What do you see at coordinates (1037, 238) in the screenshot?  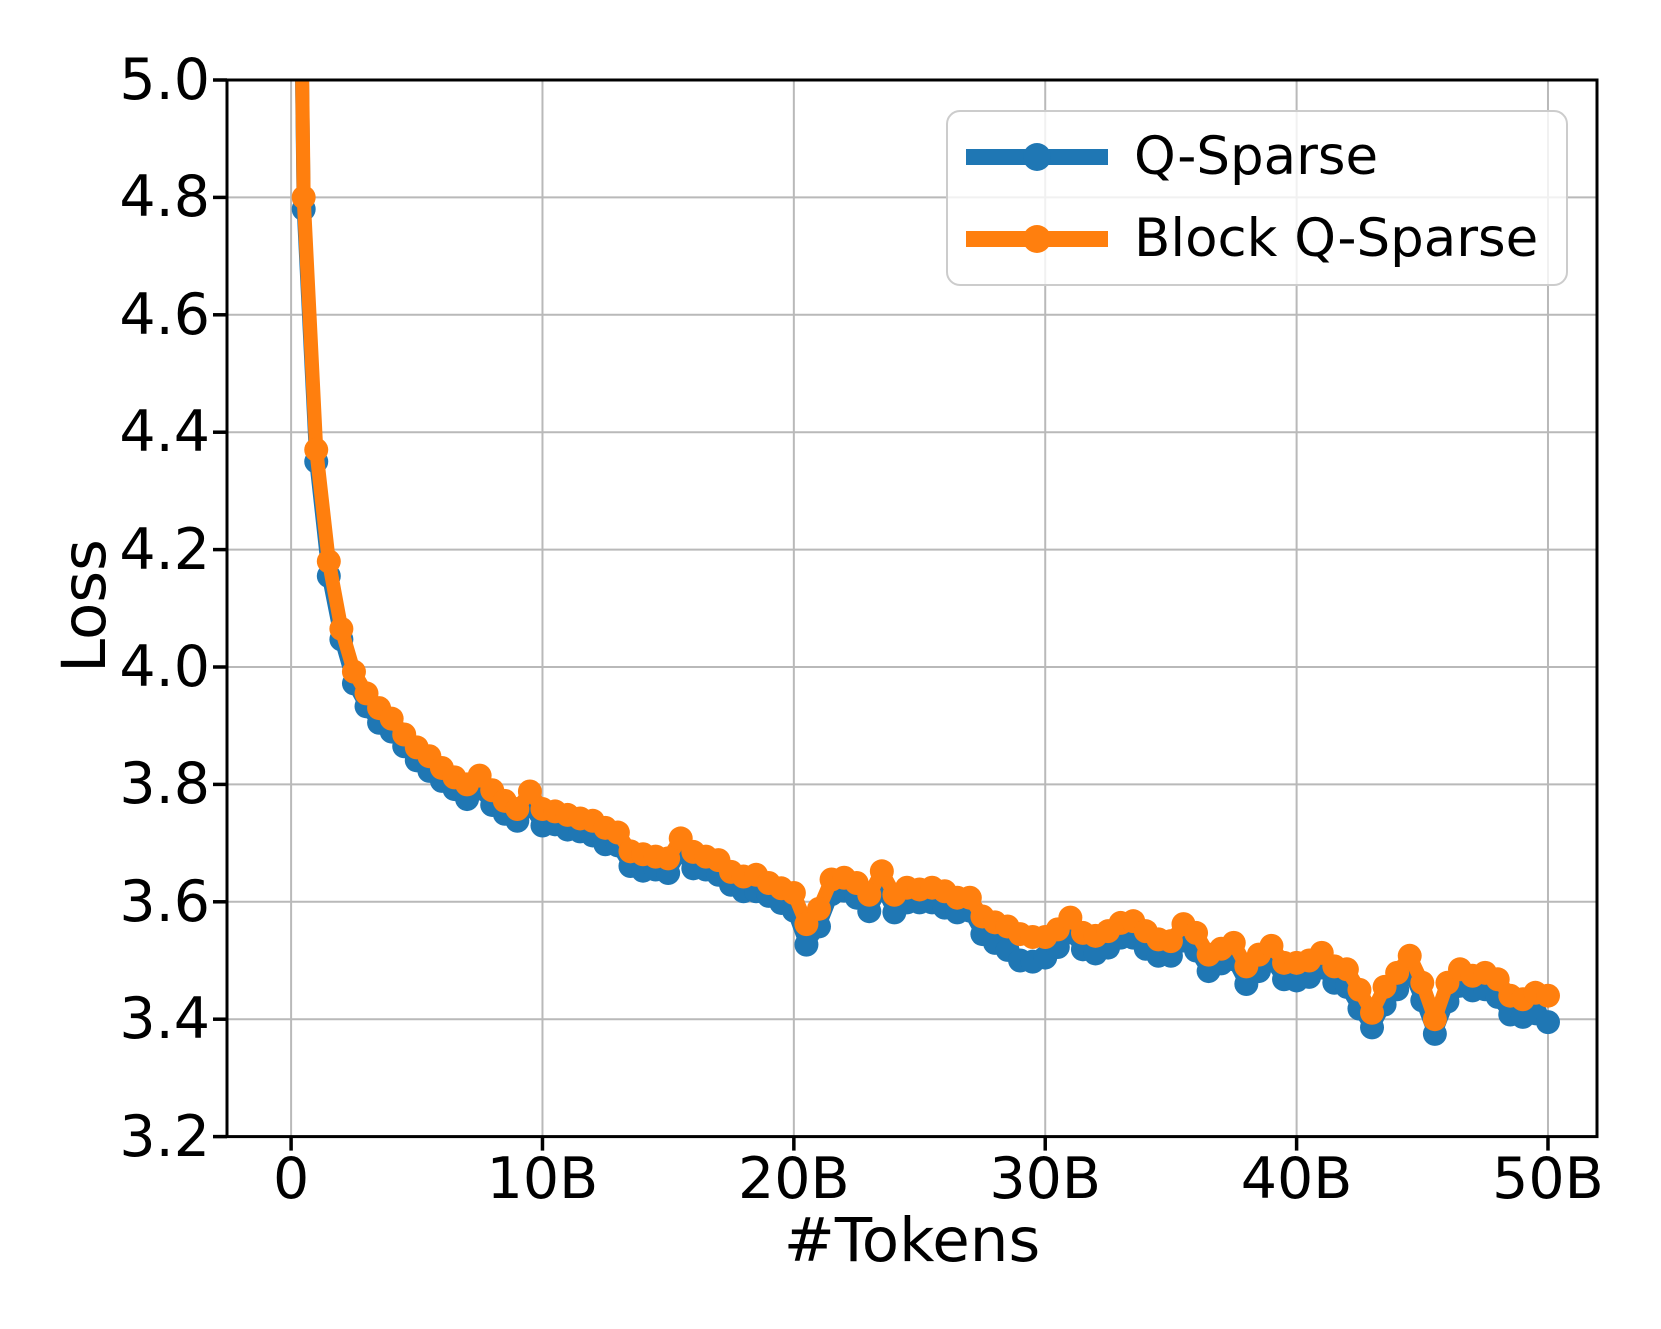 I see `block-q-sparse-line-marker-sample` at bounding box center [1037, 238].